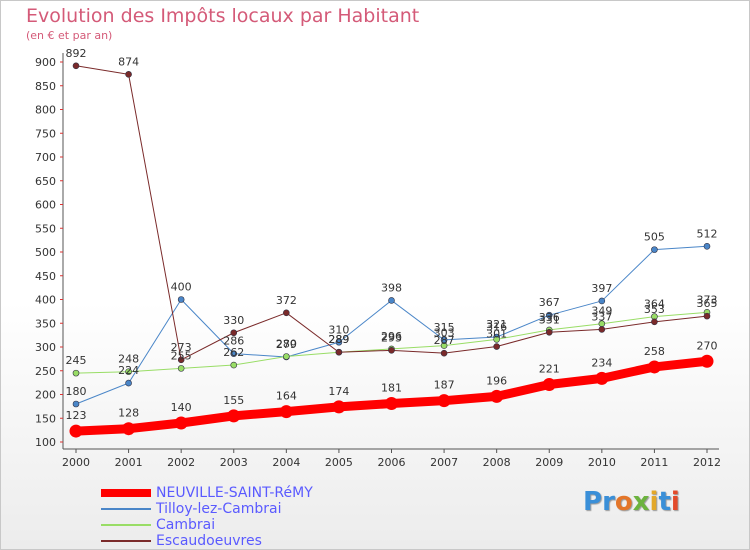  What do you see at coordinates (45, 133) in the screenshot?
I see `y-tick-label: 750` at bounding box center [45, 133].